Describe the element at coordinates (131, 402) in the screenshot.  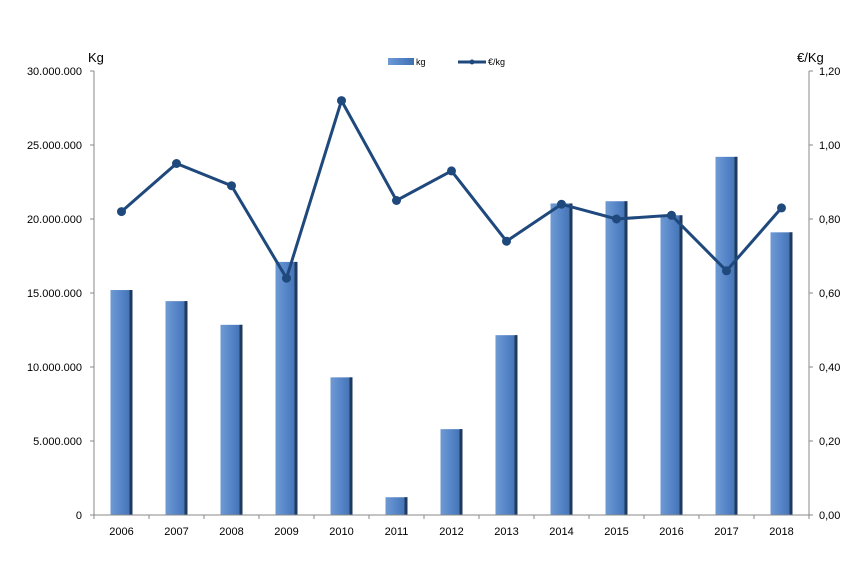
I see `bar-shadow-2006` at that location.